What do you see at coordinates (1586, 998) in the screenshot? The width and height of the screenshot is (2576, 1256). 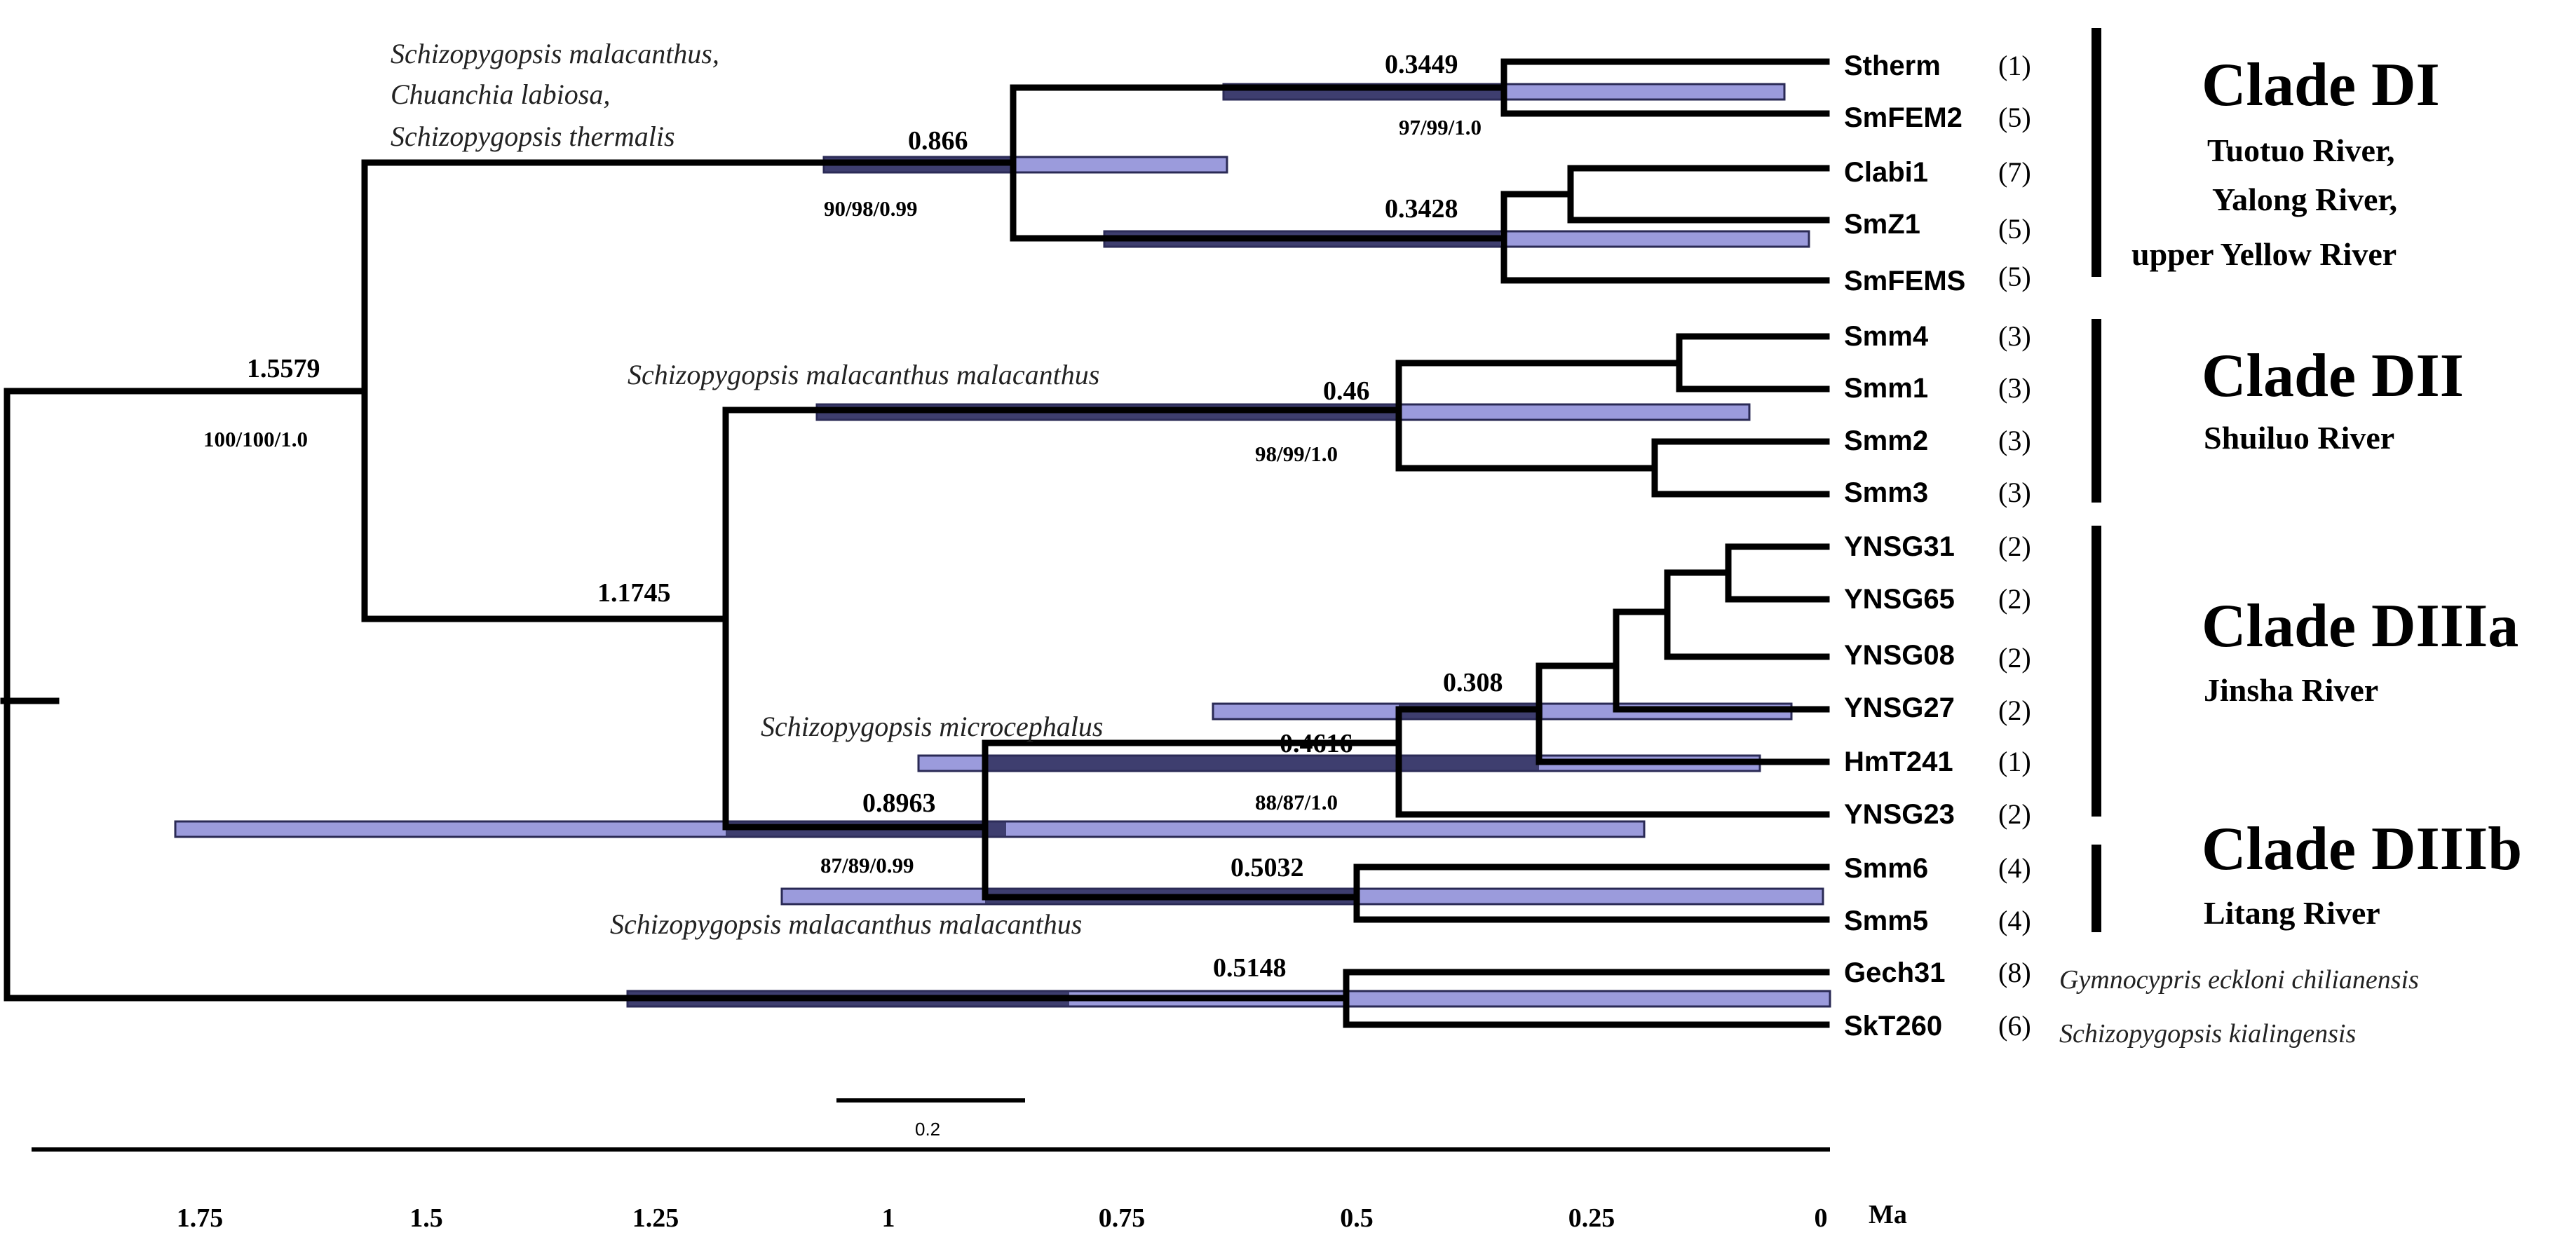 I see `branch-outgroup` at bounding box center [1586, 998].